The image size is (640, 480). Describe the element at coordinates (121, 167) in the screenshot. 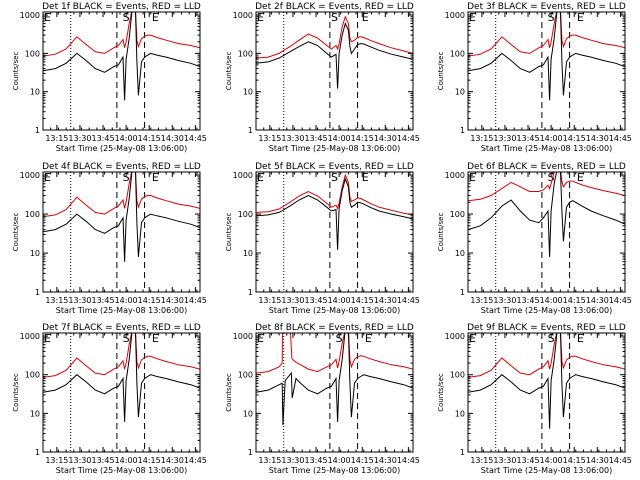

I see `plot-title: Det 4f BLACK = Events, RED = LLD` at that location.